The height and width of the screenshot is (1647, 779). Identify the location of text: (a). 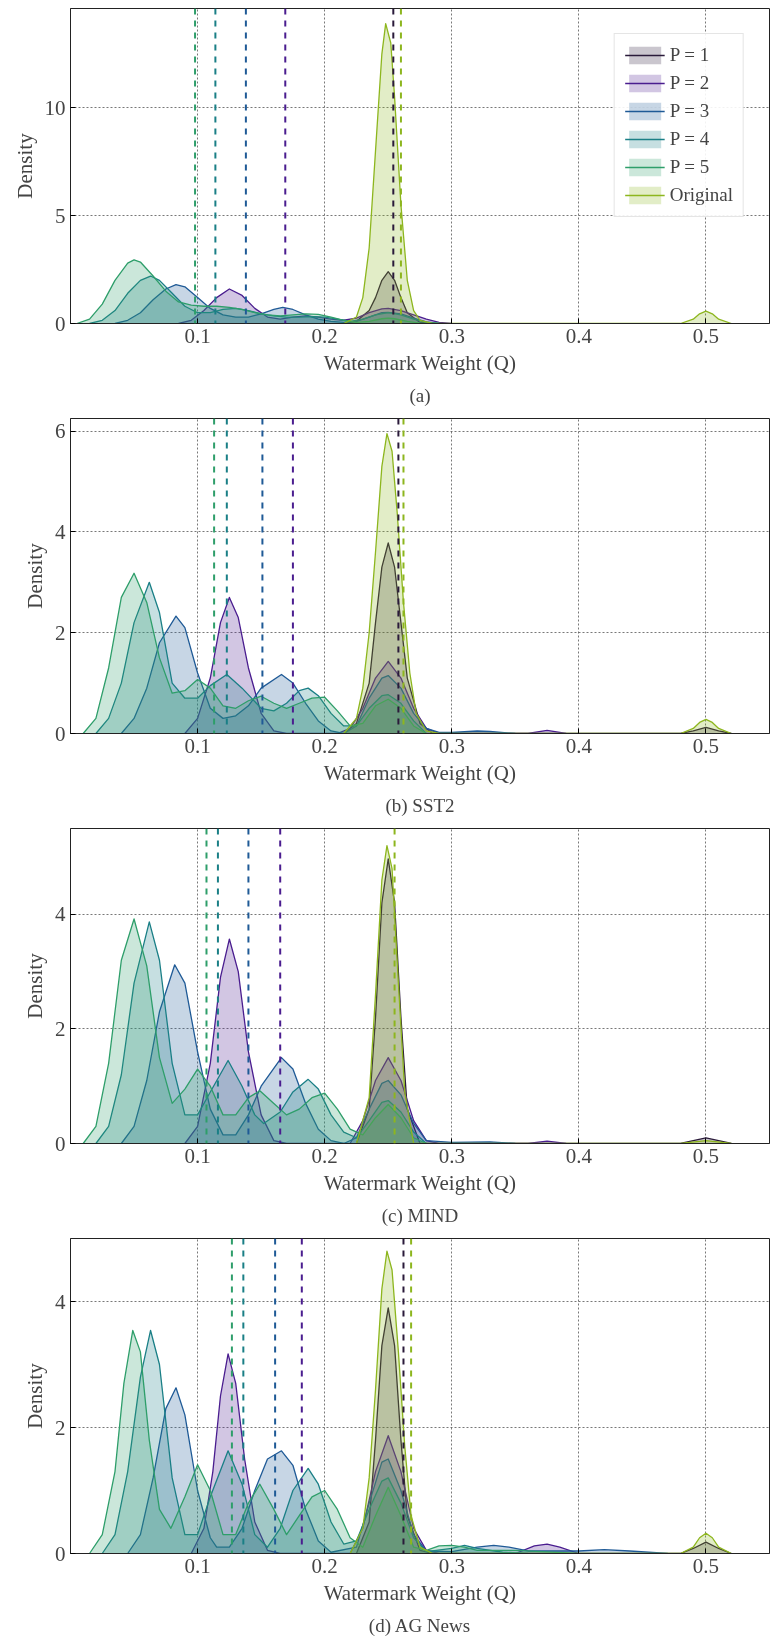
(420, 395).